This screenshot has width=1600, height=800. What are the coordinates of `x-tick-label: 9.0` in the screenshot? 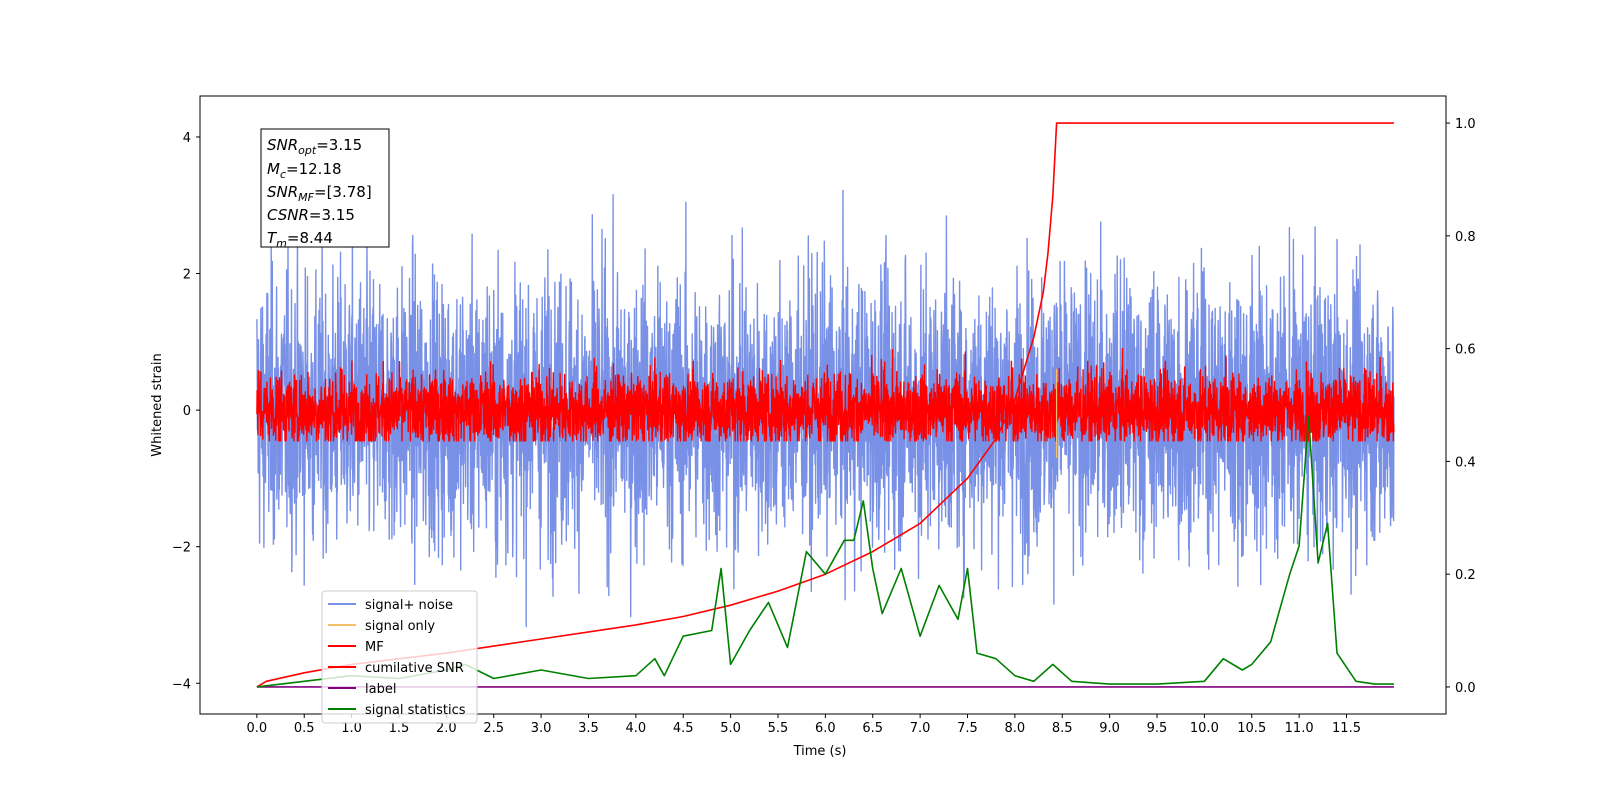 It's located at (1109, 728).